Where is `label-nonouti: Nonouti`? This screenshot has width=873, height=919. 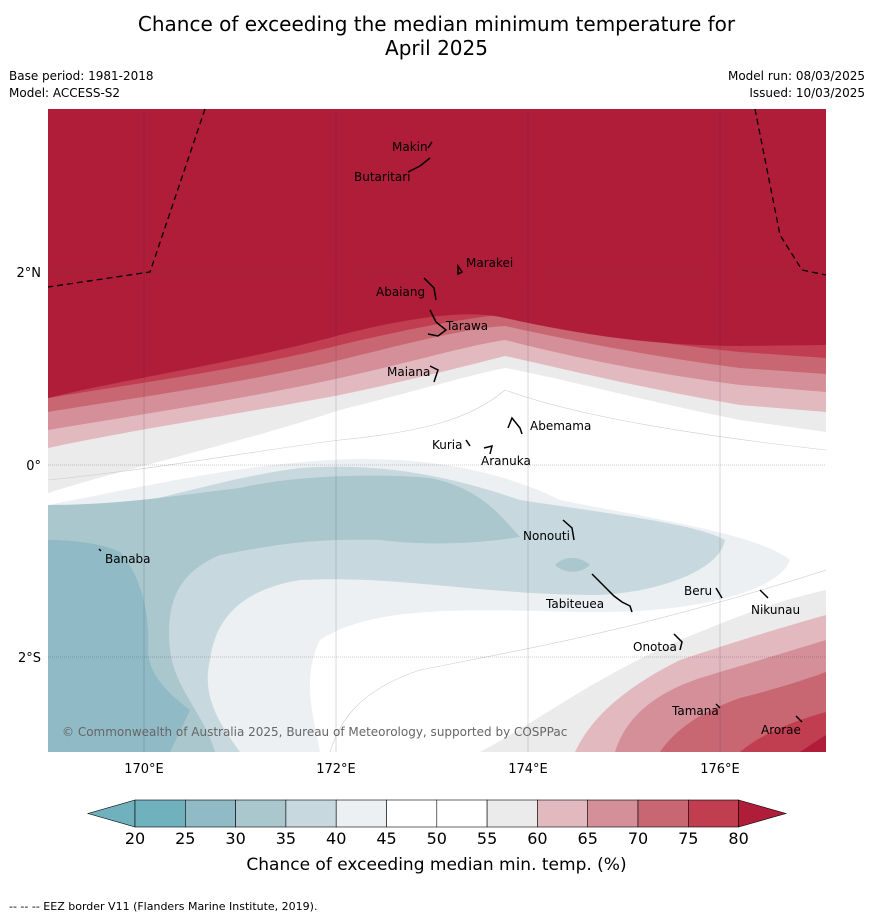 label-nonouti: Nonouti is located at coordinates (546, 536).